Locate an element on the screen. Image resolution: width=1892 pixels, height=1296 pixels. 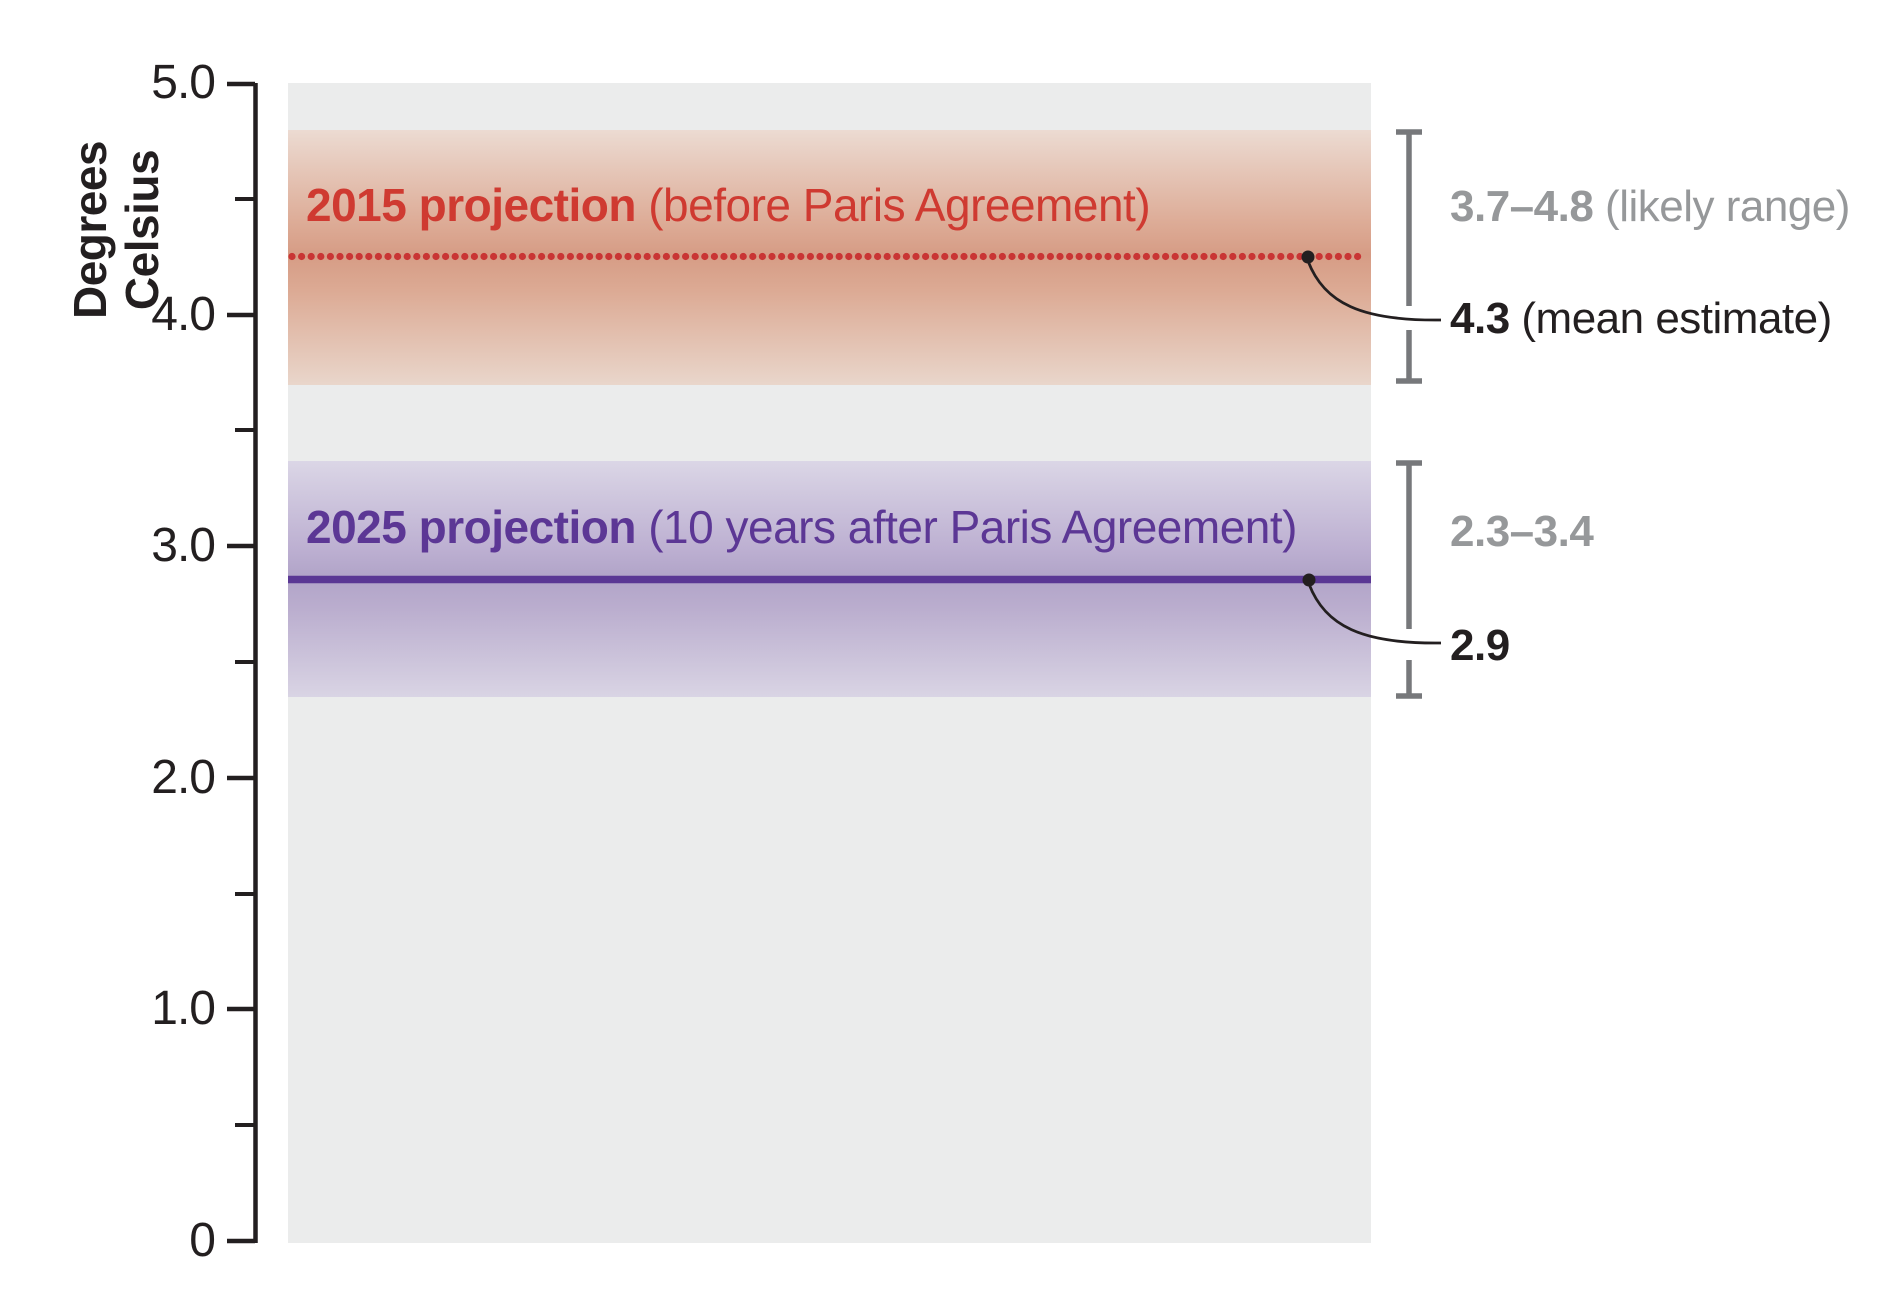
mean-point-2015 is located at coordinates (1308, 257).